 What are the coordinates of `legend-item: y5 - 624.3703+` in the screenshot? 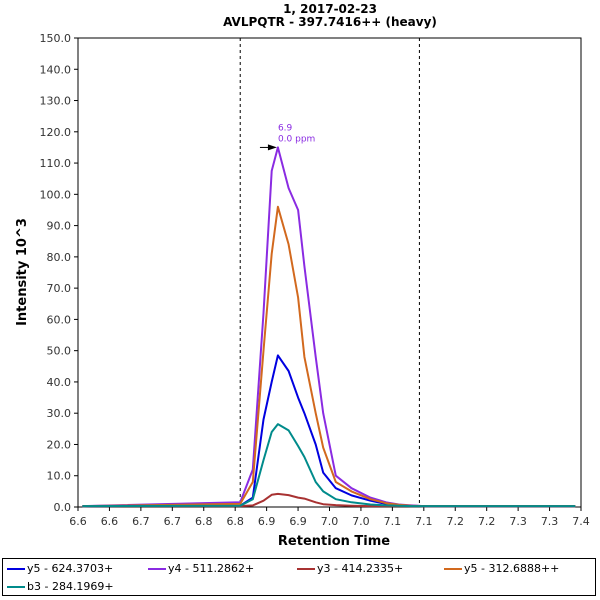 It's located at (59, 569).